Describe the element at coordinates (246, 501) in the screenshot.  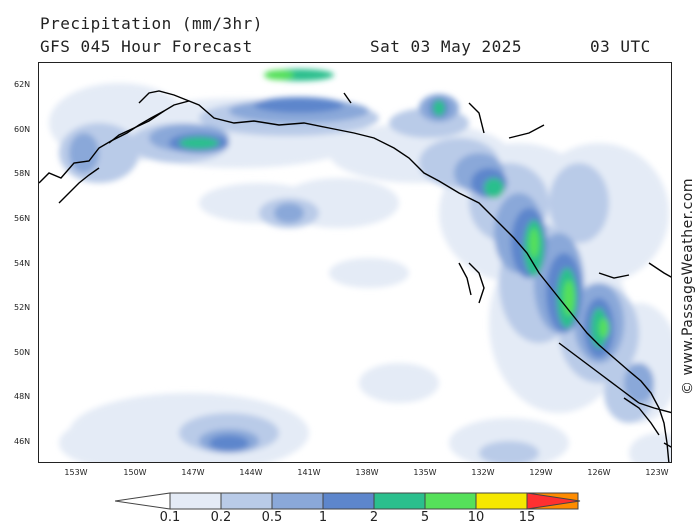
I see `legend-swatch-0.2` at that location.